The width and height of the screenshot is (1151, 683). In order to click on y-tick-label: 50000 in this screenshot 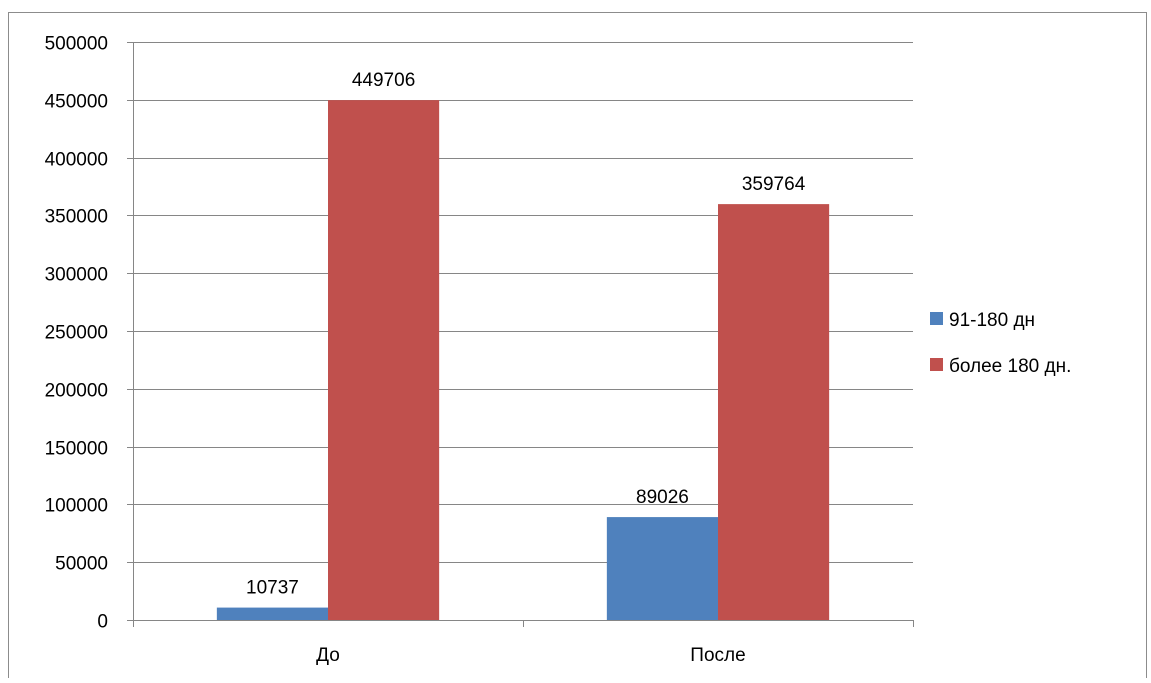, I will do `click(81, 564)`.